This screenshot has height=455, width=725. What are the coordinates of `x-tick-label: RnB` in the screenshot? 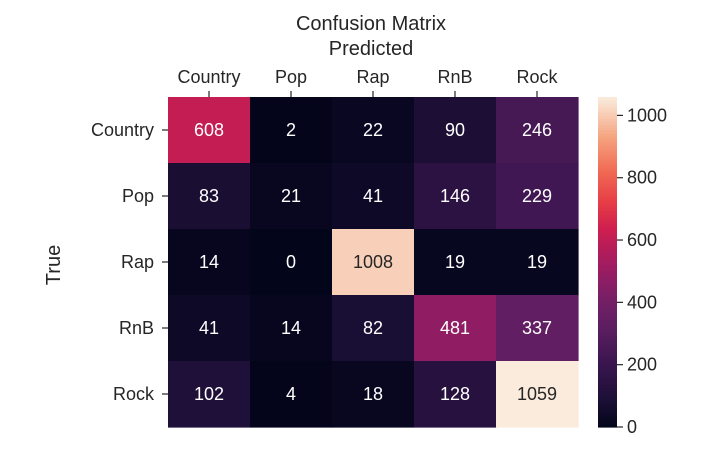 It's located at (454, 77).